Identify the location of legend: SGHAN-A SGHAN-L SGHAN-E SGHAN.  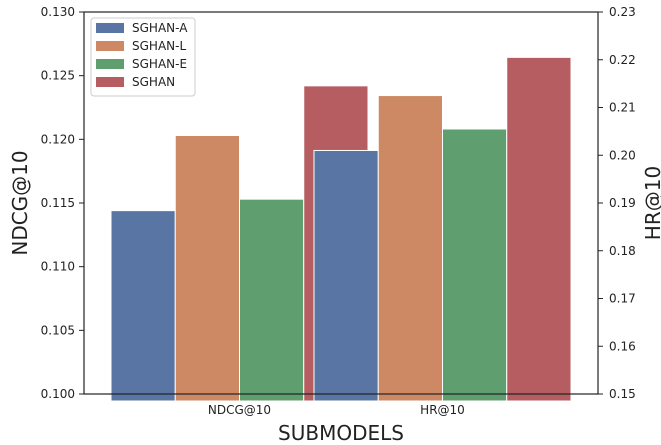
(143, 57).